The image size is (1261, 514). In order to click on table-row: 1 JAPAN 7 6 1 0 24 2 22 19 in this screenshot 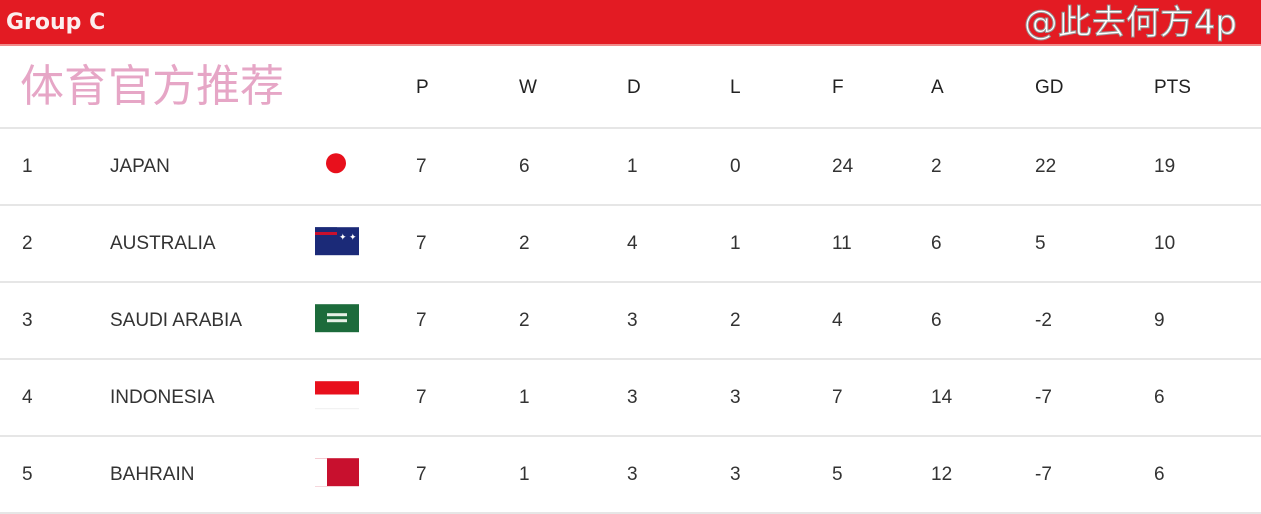, I will do `click(630, 167)`.